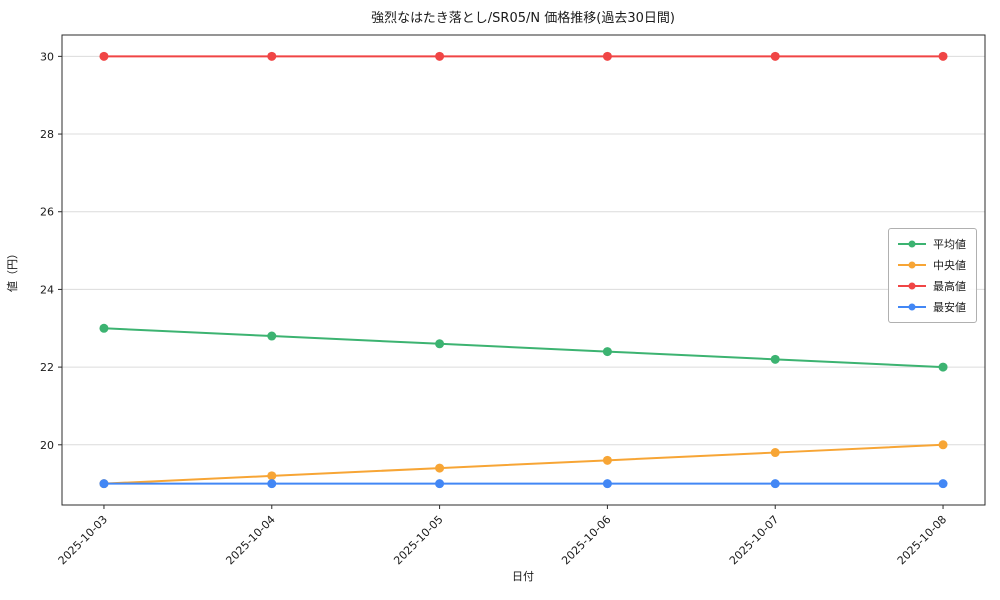  Describe the element at coordinates (931, 244) in the screenshot. I see `legend-item-平均値: 平均値` at that location.